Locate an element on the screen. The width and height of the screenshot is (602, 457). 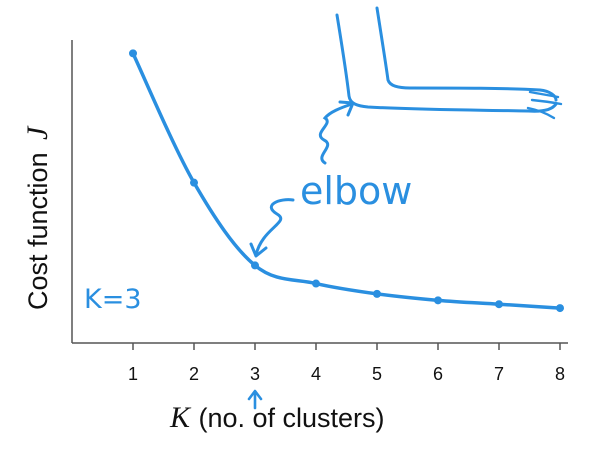
arm-upper-outline is located at coordinates (466, 54).